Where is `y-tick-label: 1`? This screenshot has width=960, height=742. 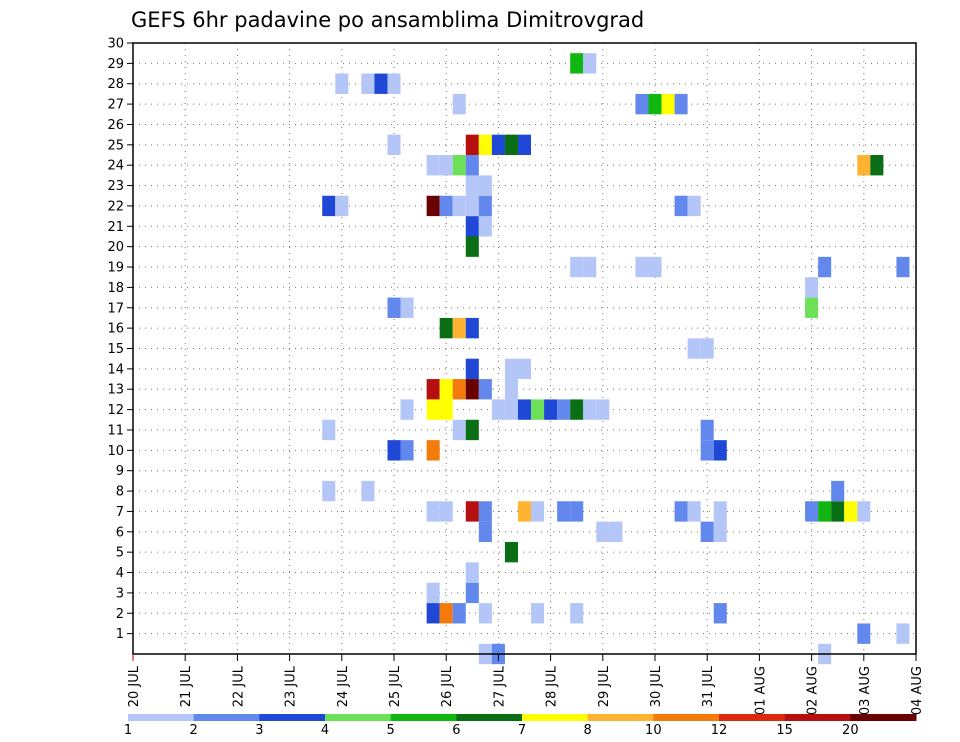 y-tick-label: 1 is located at coordinates (120, 634).